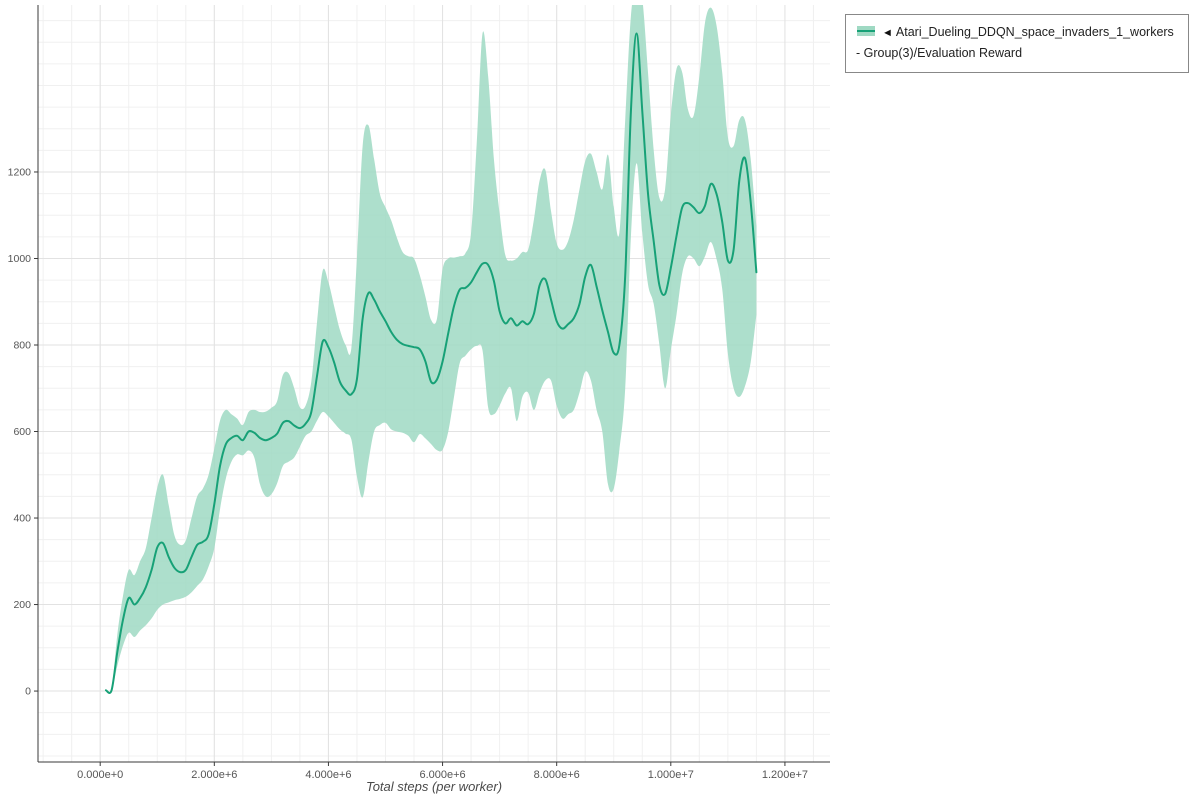 The width and height of the screenshot is (1200, 805). Describe the element at coordinates (22, 346) in the screenshot. I see `y-tick-label: 800` at that location.